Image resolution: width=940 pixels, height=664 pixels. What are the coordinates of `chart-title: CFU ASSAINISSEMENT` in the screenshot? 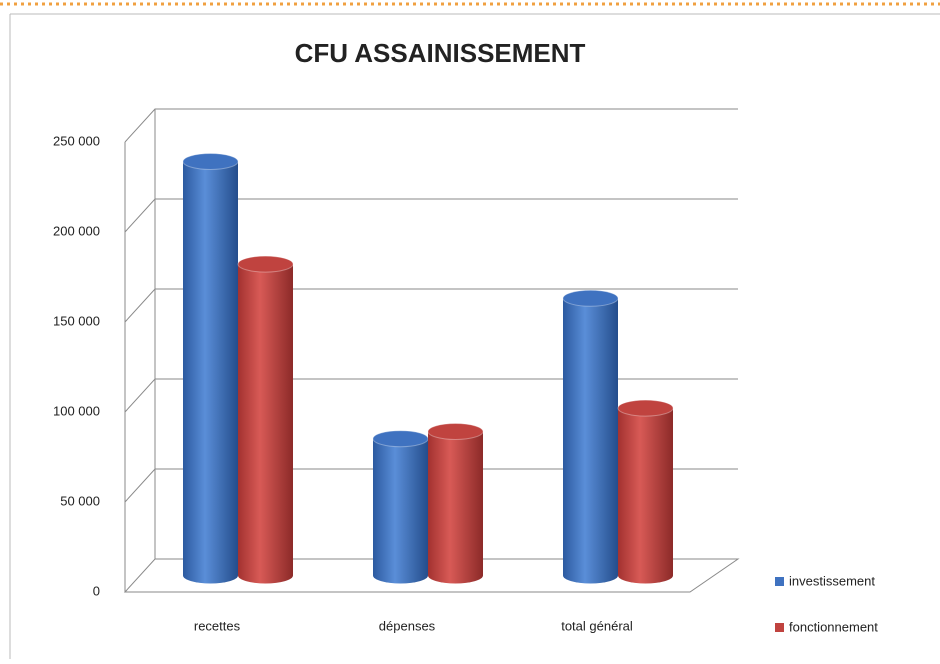 It's located at (440, 53).